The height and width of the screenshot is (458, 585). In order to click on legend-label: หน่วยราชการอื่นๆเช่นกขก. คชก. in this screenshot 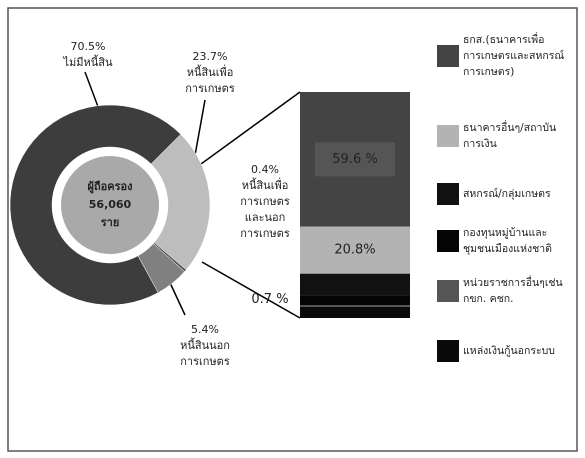, I will do `click(513, 290)`.